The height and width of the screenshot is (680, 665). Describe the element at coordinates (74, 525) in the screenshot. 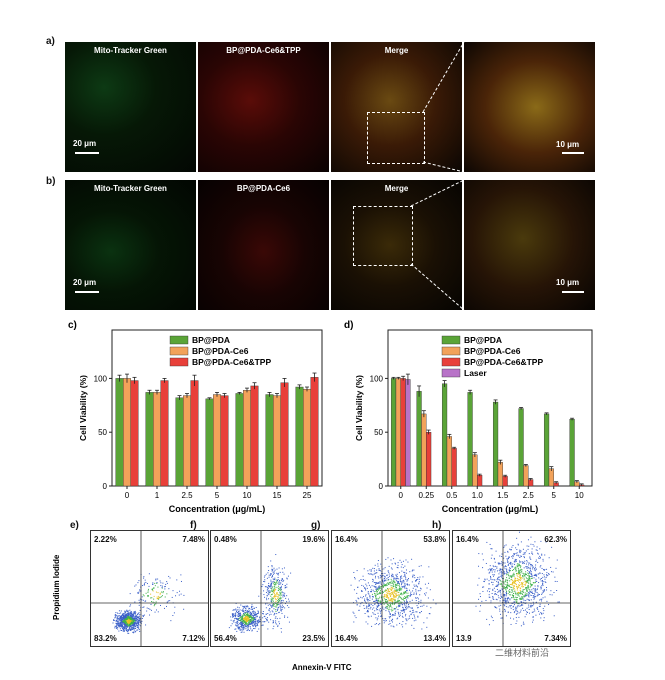

I see `flow-panel-label: e)` at that location.